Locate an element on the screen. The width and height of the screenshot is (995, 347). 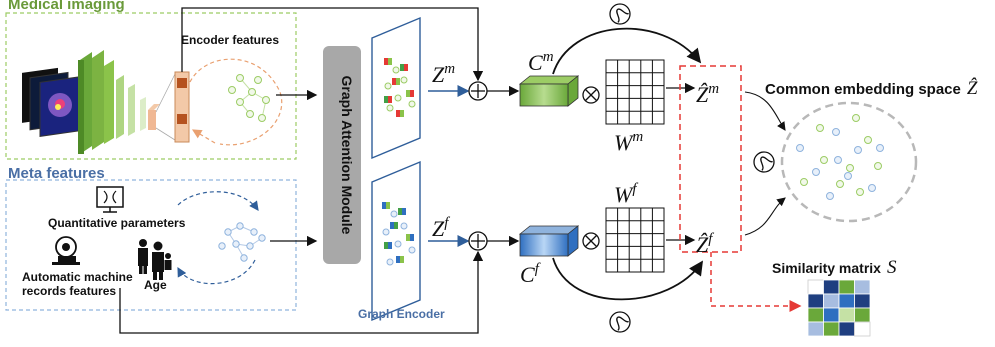
mri-image-stack is located at coordinates (51, 102).